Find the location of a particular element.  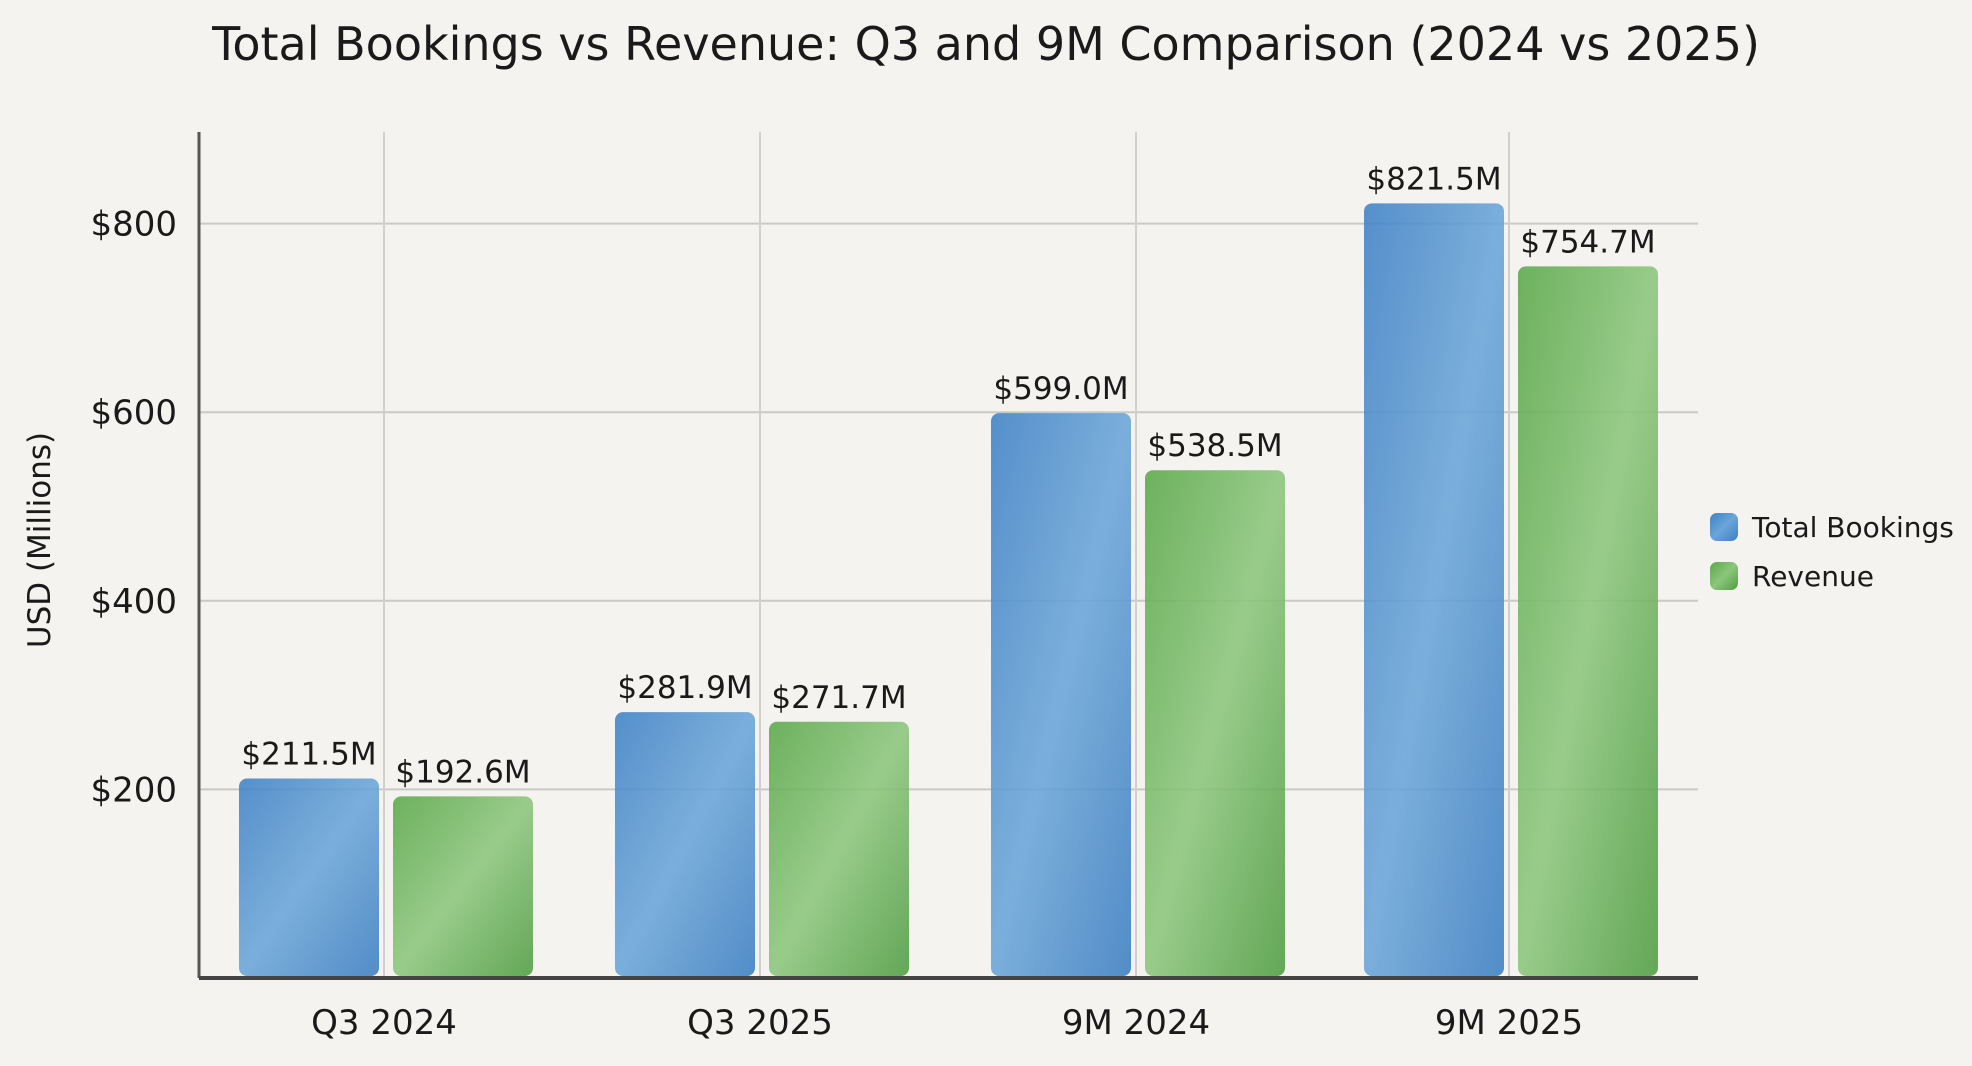

data-label: $821.5M is located at coordinates (1433, 179).